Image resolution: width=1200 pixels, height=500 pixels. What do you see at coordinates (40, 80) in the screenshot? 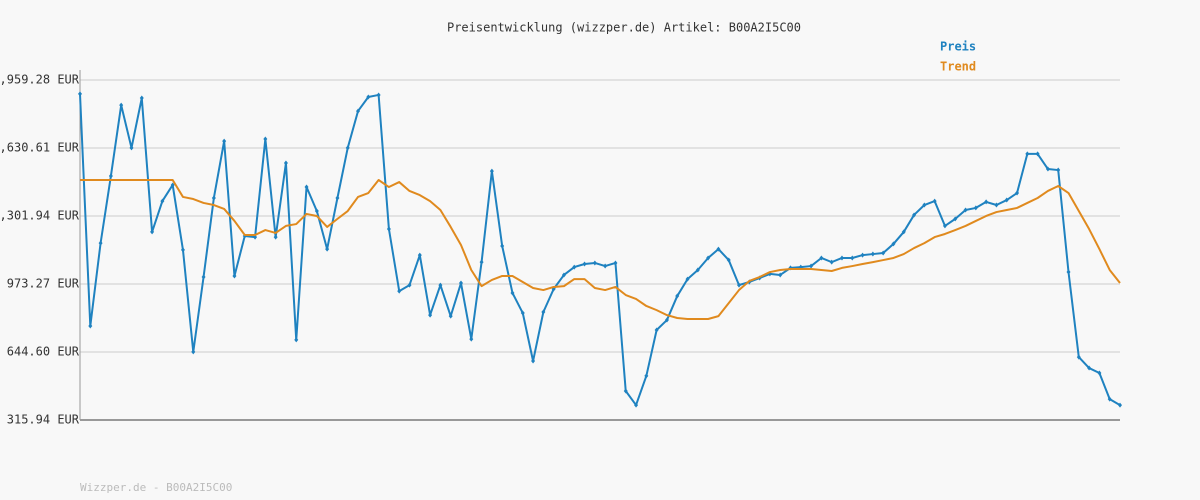
I see `y-tick-label: 1,959.28 EUR` at bounding box center [40, 80].